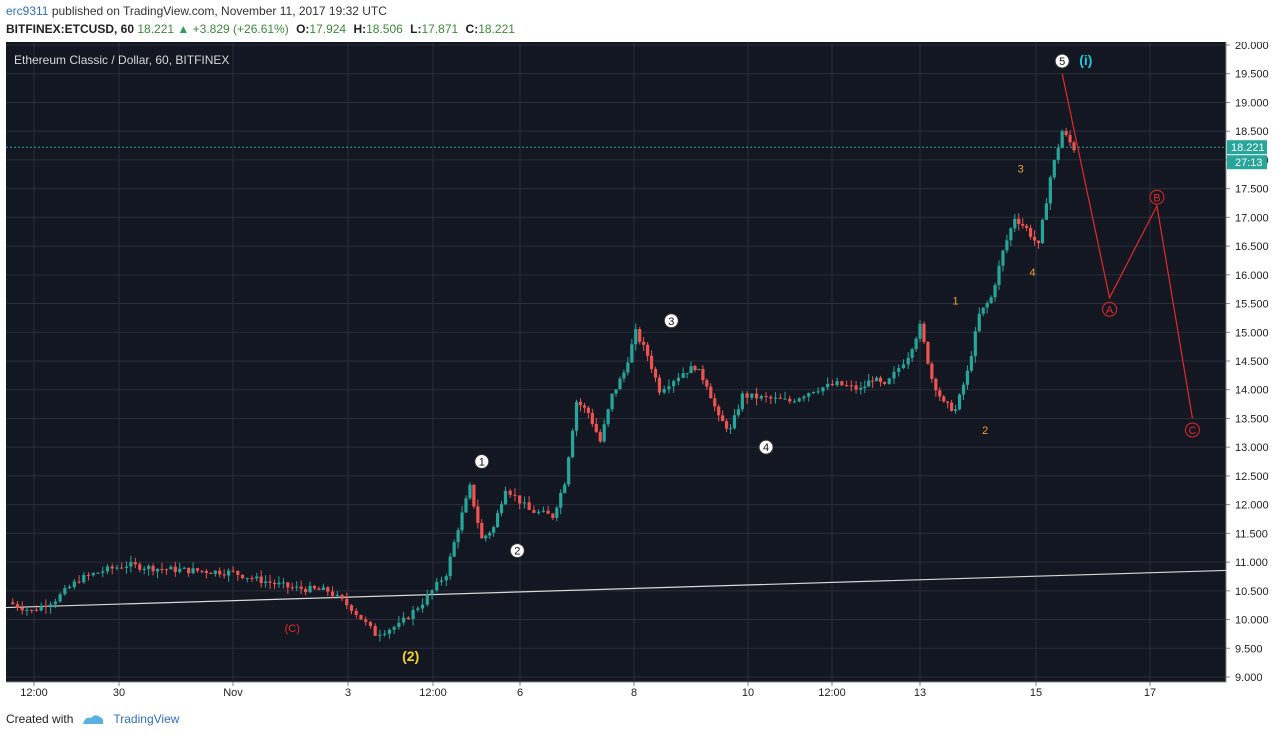 This screenshot has height=737, width=1280. Describe the element at coordinates (634, 693) in the screenshot. I see `x-tick-label: 8` at that location.